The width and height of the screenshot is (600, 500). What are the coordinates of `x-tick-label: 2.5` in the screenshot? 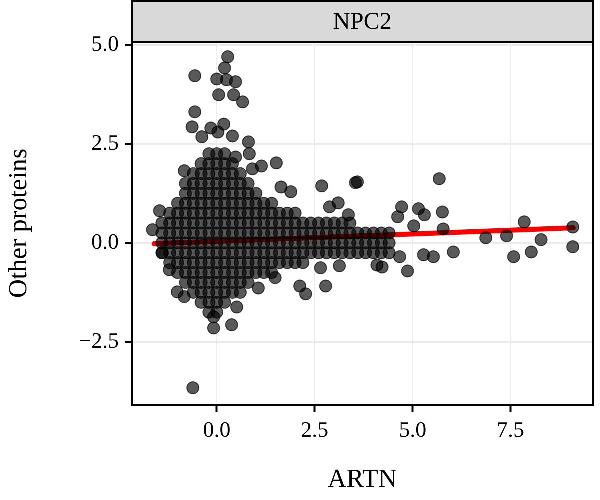 It's located at (315, 429).